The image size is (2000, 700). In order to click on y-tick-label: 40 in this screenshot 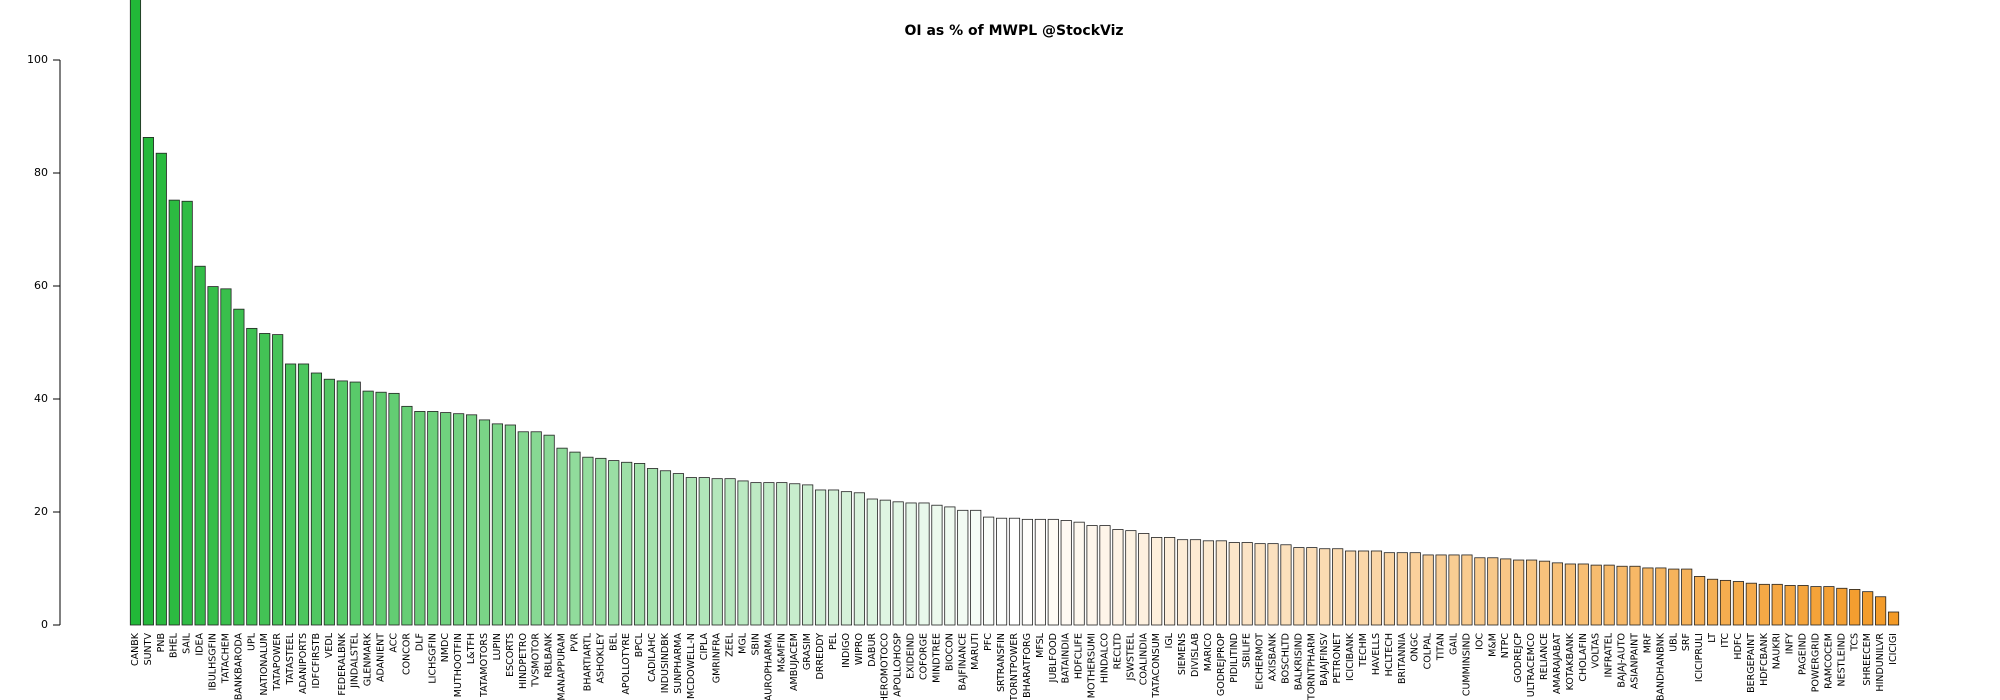, I will do `click(41, 398)`.